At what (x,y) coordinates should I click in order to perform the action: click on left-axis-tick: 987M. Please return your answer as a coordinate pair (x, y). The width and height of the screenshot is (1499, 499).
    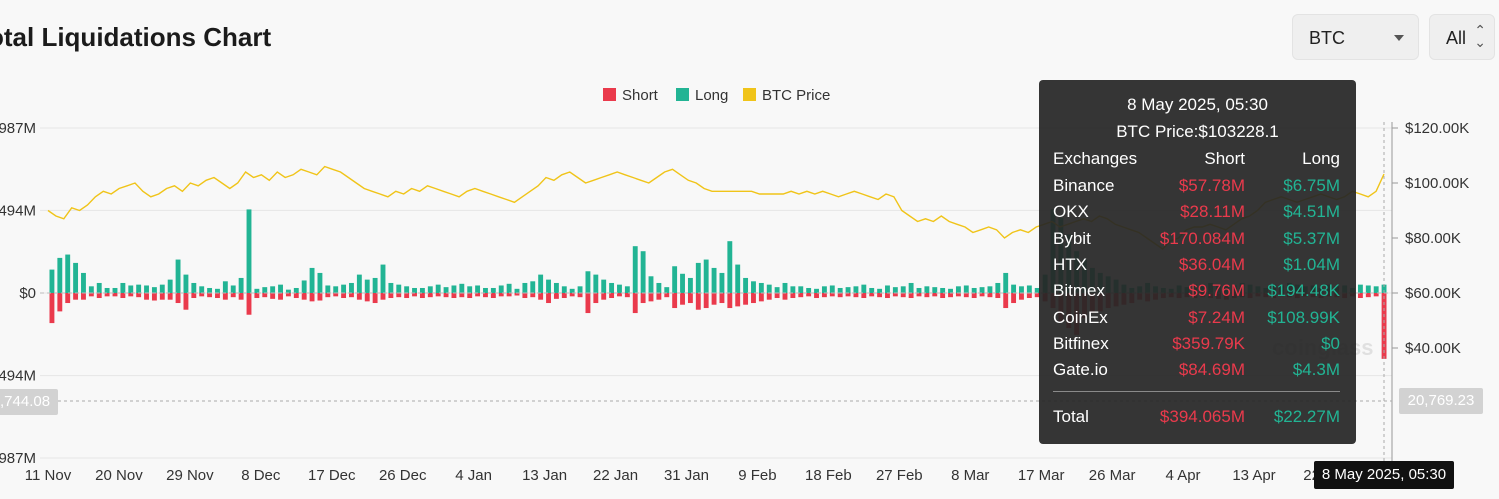
    Looking at the image, I should click on (18, 128).